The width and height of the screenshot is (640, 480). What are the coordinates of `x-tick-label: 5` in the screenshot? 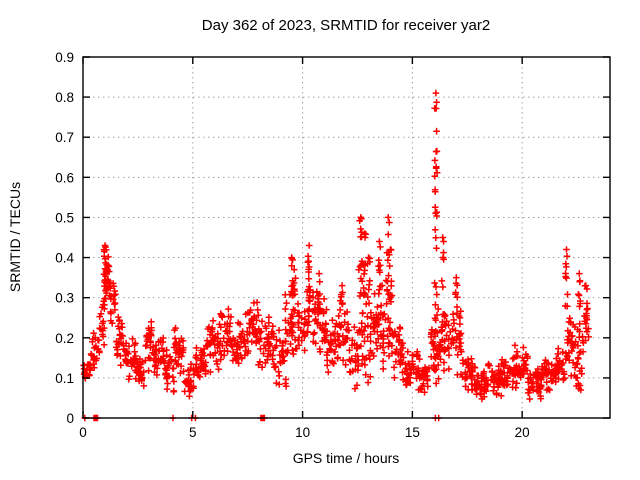 It's located at (193, 432).